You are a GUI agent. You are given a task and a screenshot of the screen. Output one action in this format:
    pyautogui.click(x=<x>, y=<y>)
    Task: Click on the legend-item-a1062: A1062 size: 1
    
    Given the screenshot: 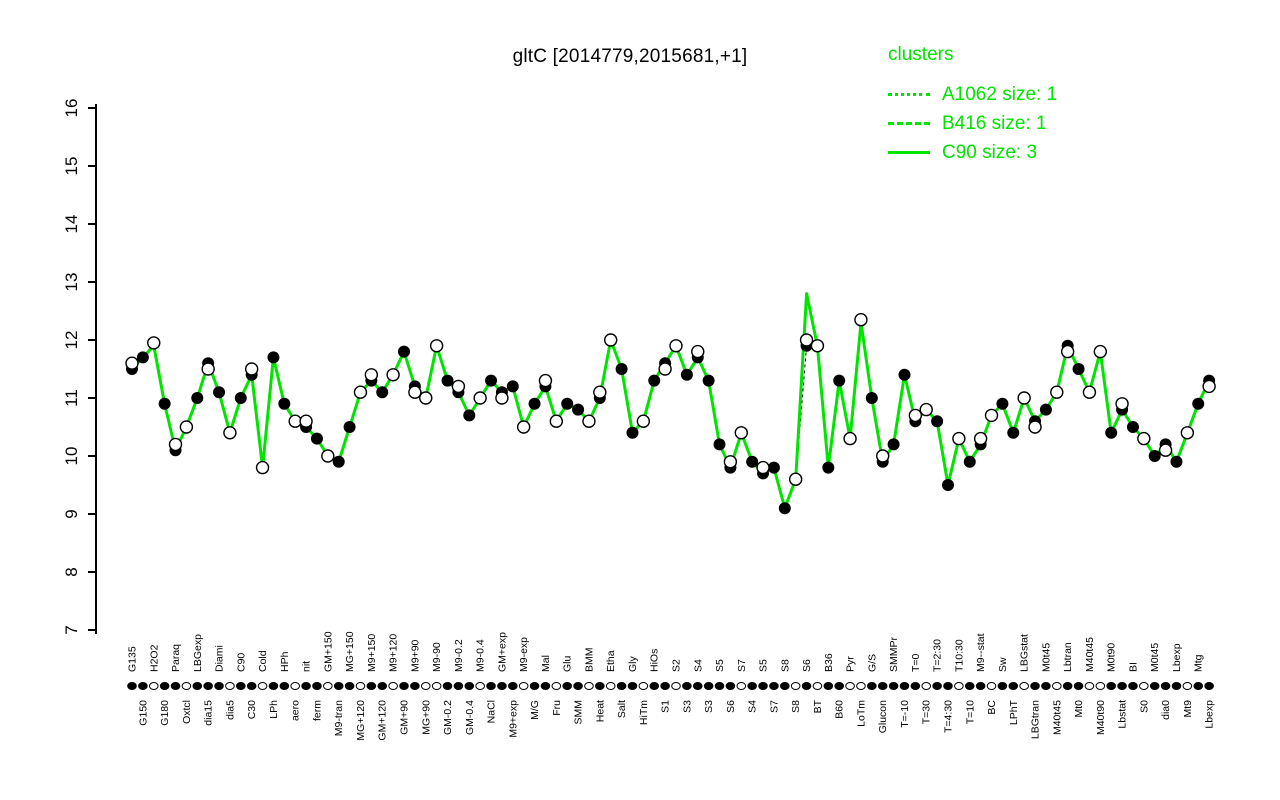 What is the action you would take?
    pyautogui.click(x=972, y=94)
    